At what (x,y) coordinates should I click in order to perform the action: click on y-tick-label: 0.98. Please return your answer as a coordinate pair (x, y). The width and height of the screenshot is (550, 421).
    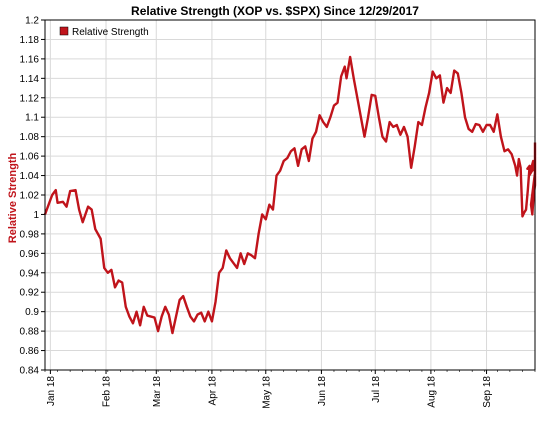
    Looking at the image, I should click on (30, 234).